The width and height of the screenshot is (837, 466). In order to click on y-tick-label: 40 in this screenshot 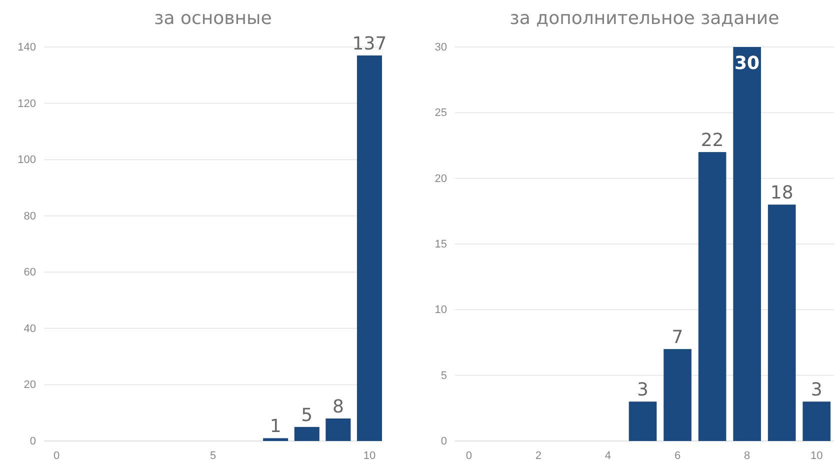, I will do `click(30, 328)`.